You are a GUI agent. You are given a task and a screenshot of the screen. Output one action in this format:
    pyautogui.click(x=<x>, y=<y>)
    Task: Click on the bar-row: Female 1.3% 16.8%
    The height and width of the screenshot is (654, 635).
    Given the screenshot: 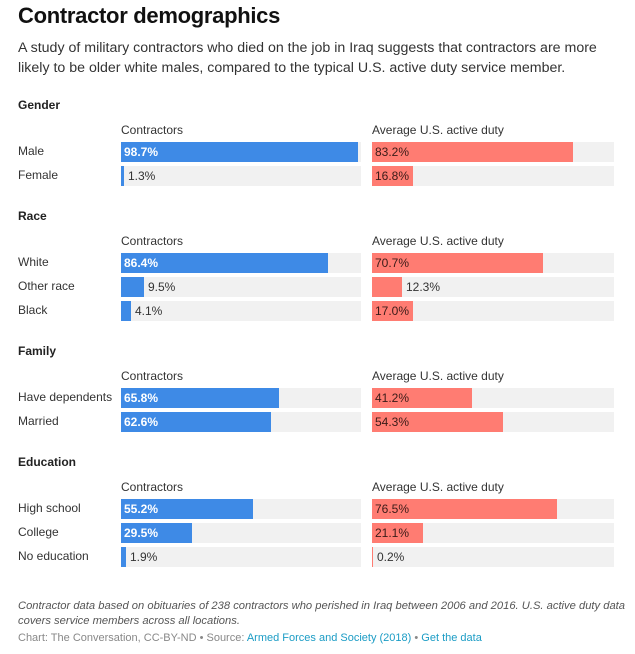 What is the action you would take?
    pyautogui.click(x=317, y=176)
    